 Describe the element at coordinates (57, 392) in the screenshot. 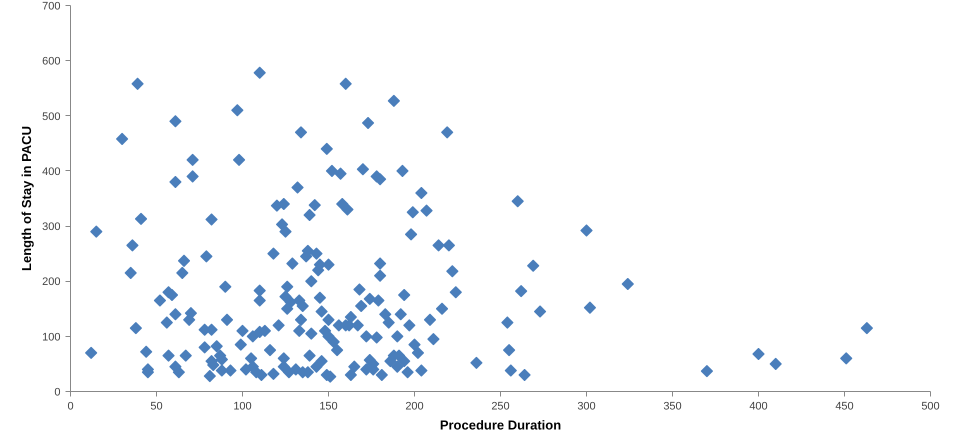

I see `y-tick-label: 0` at that location.